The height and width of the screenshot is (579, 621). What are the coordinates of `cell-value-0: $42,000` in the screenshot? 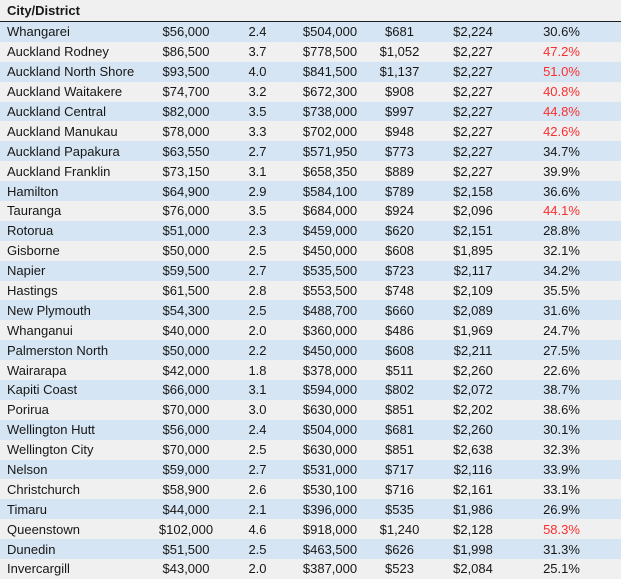 It's located at (186, 370).